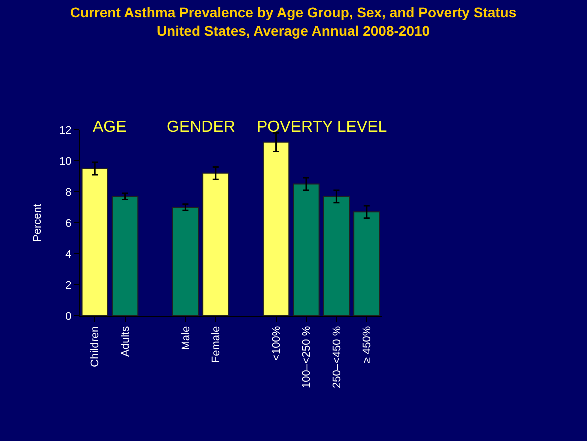  What do you see at coordinates (367, 345) in the screenshot?
I see `x-tick-label: ≥ 450%` at bounding box center [367, 345].